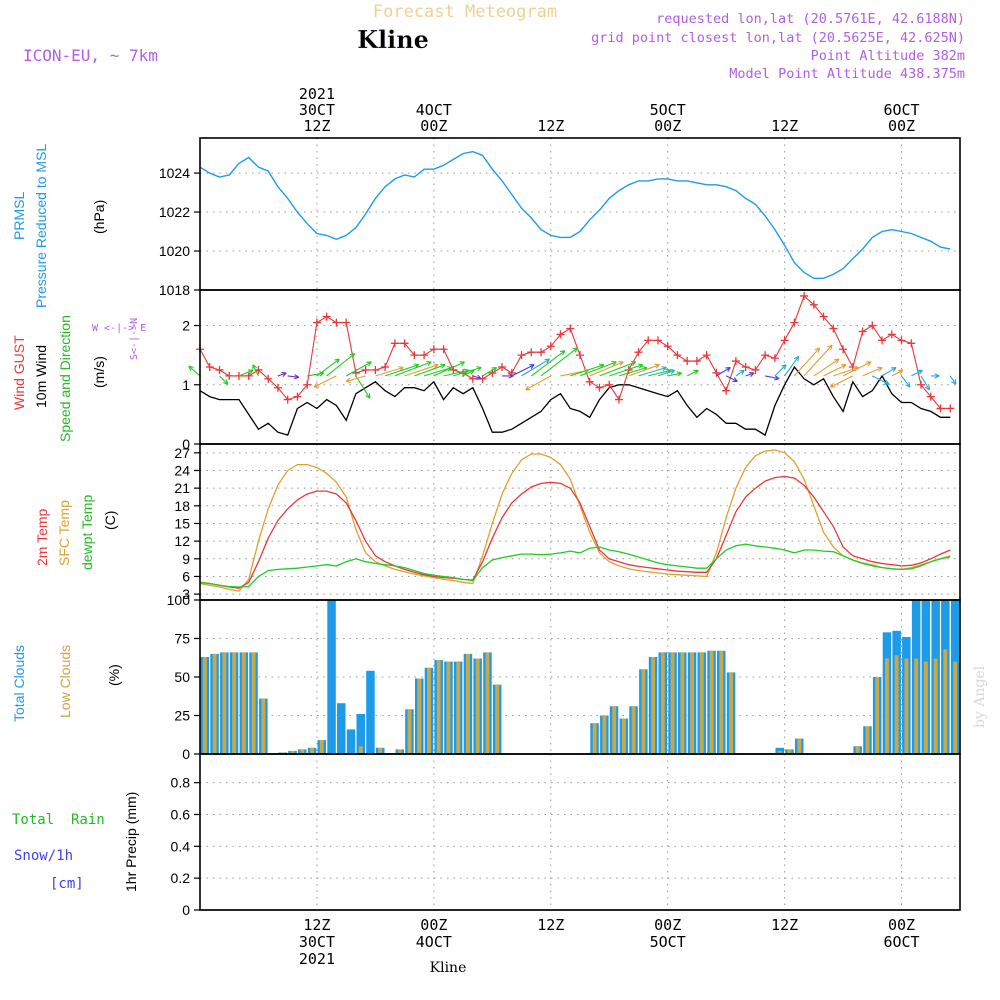 Image resolution: width=1000 pixels, height=1000 pixels. What do you see at coordinates (99, 372) in the screenshot?
I see `wind-unit: (m/s)` at bounding box center [99, 372].